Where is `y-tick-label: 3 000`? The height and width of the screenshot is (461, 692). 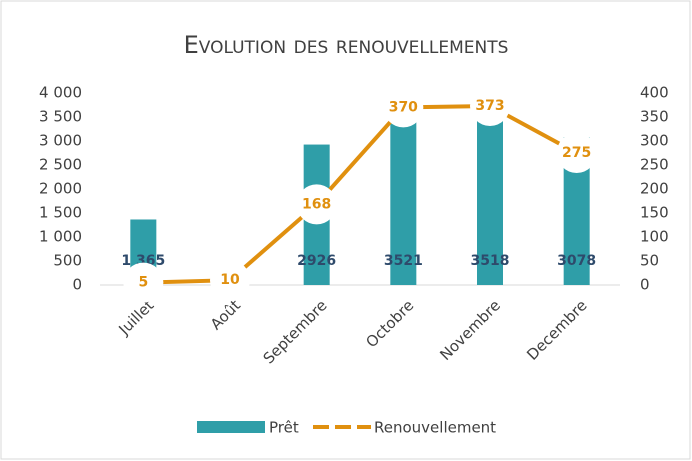 y-tick-label: 3 000 is located at coordinates (60, 141).